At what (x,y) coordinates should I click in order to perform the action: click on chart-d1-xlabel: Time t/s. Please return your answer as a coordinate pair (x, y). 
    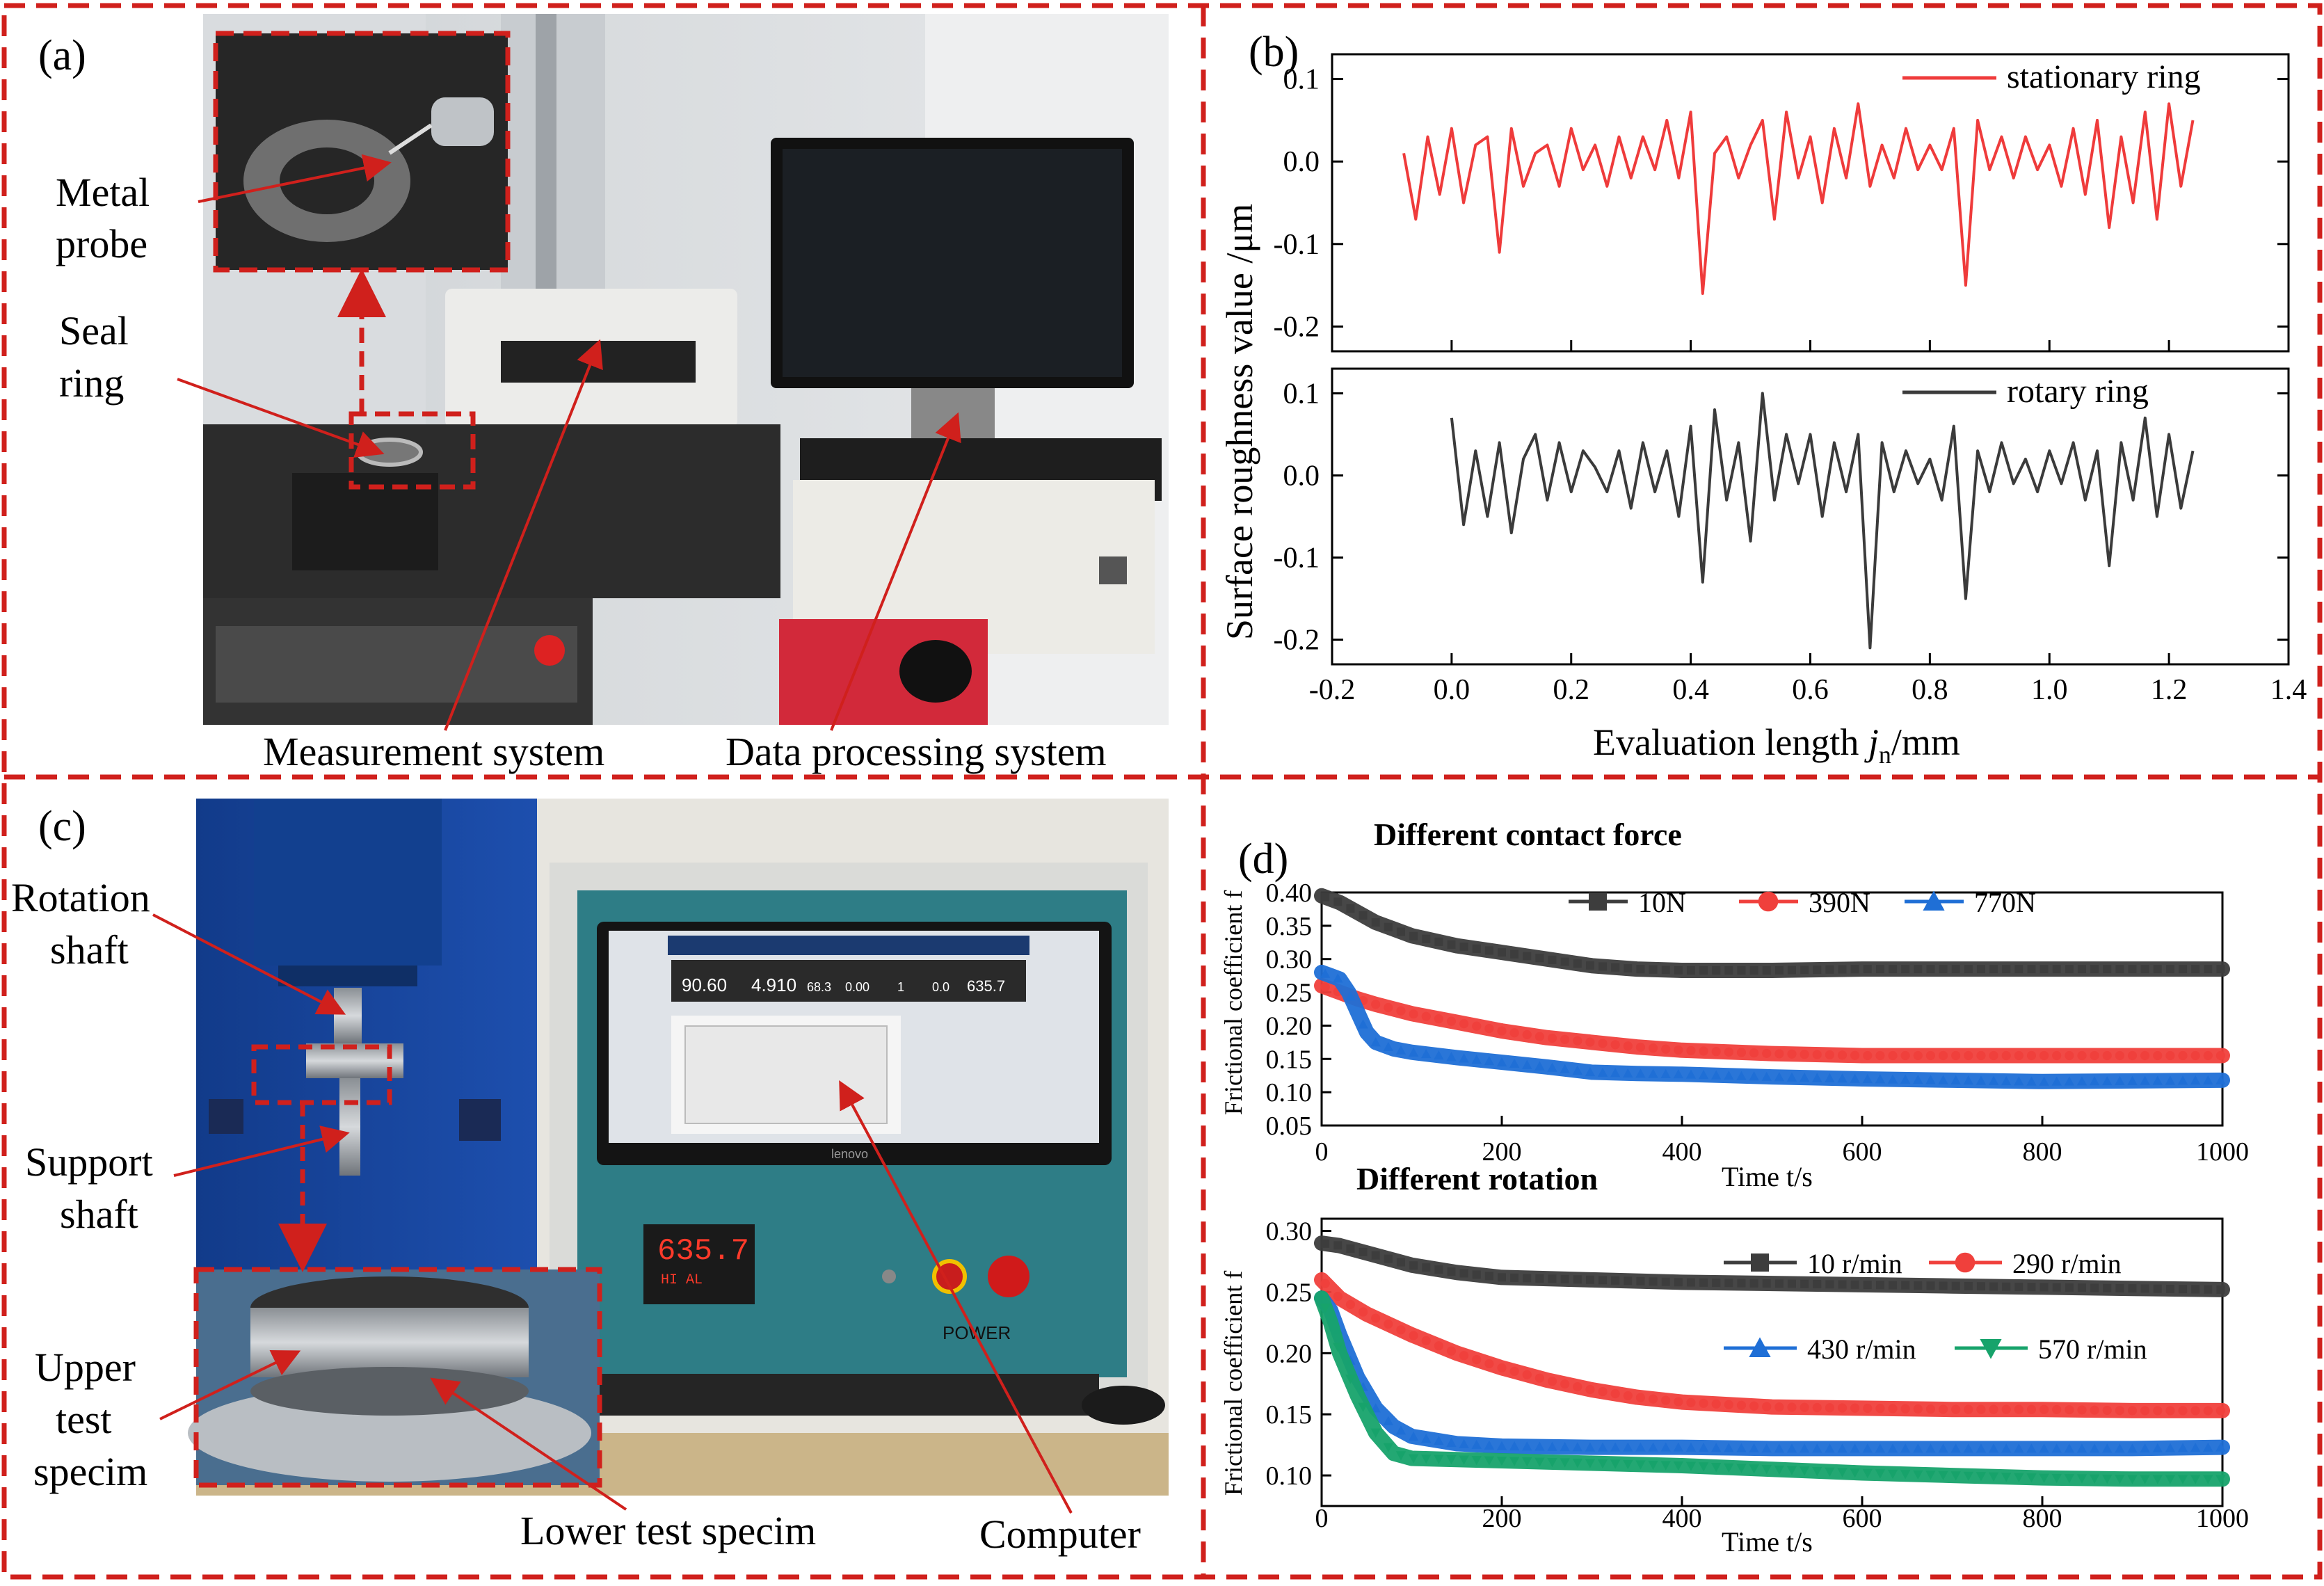
    Looking at the image, I should click on (1767, 1541).